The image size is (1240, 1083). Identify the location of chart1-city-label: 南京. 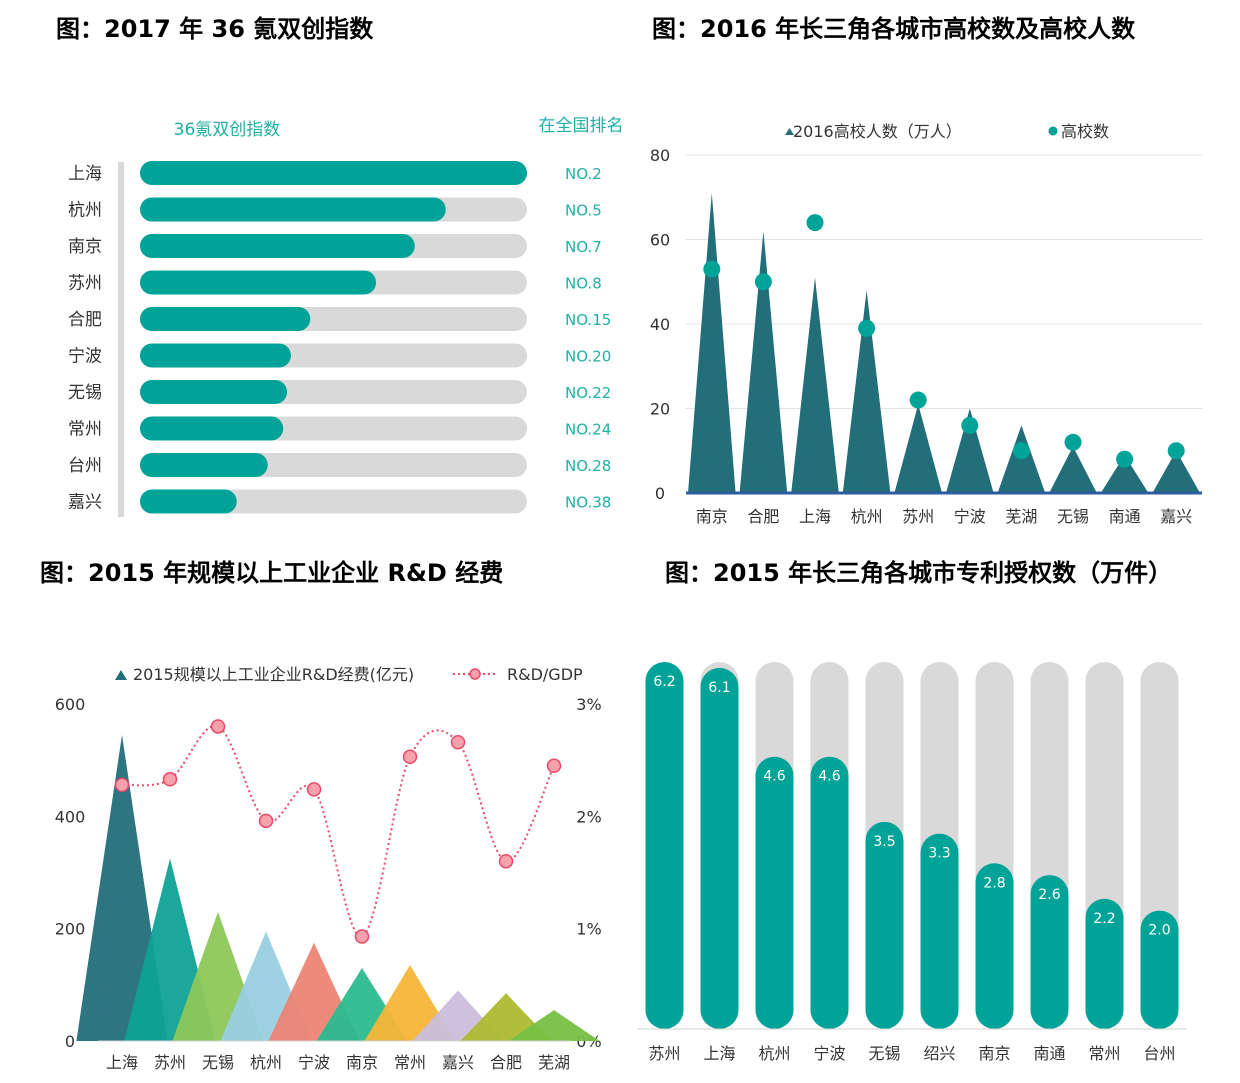
(85, 247).